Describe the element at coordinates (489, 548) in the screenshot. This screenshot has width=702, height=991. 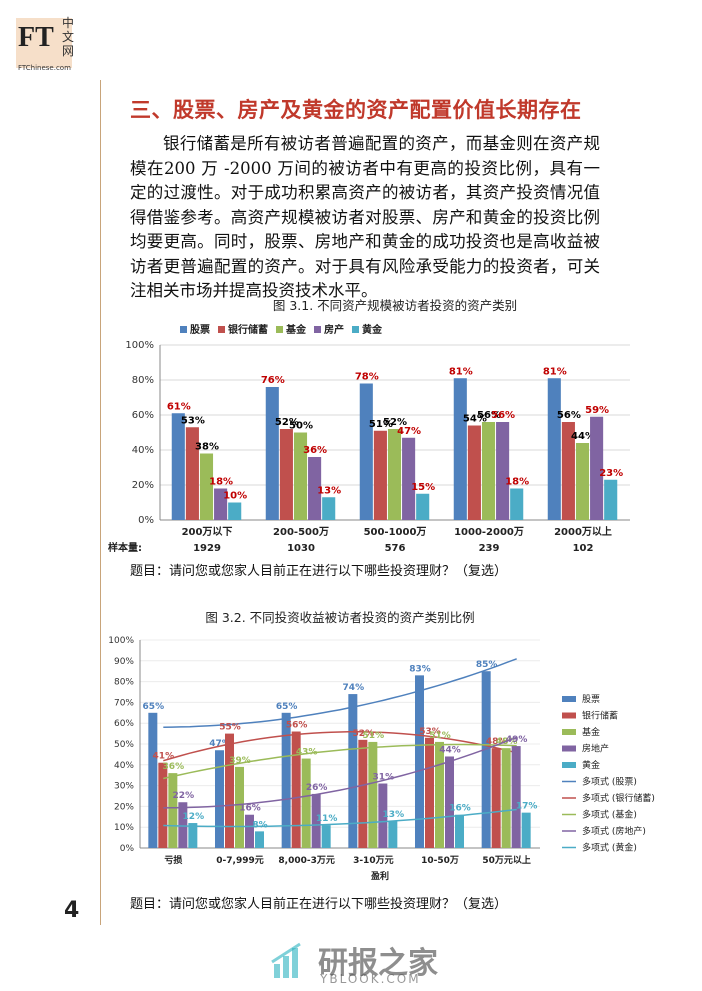
I see `sample-size: 239` at that location.